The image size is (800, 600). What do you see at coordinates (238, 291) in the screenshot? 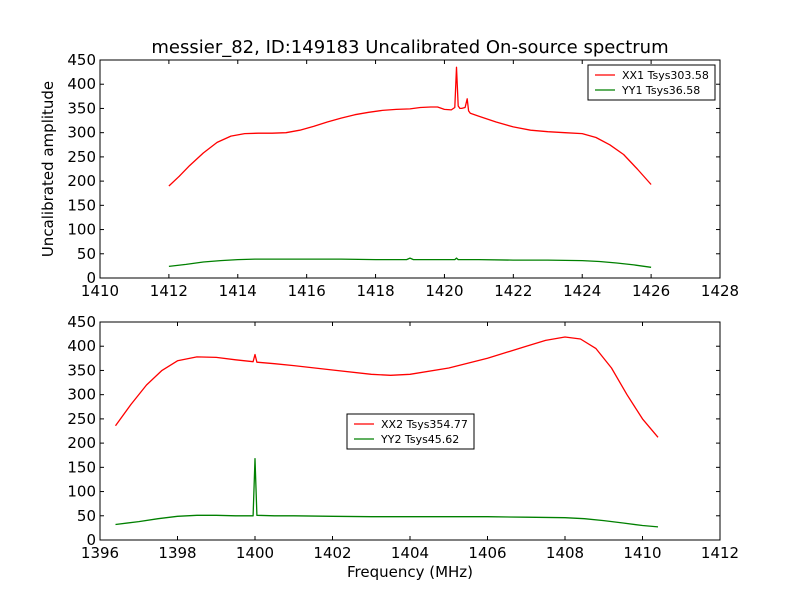
I see `x-tick-label: 1414` at bounding box center [238, 291].